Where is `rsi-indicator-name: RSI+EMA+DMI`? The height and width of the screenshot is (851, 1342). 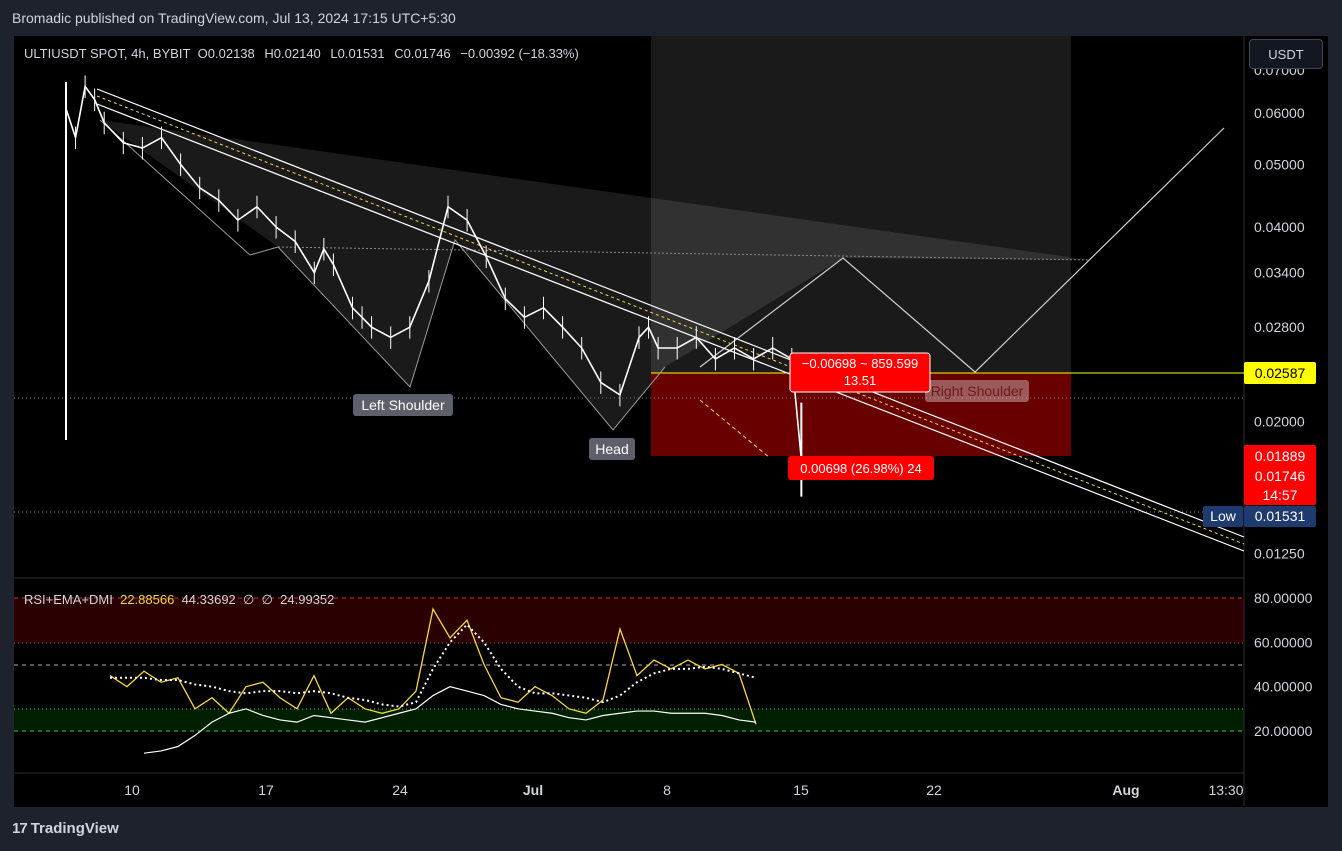 rsi-indicator-name: RSI+EMA+DMI is located at coordinates (68, 599).